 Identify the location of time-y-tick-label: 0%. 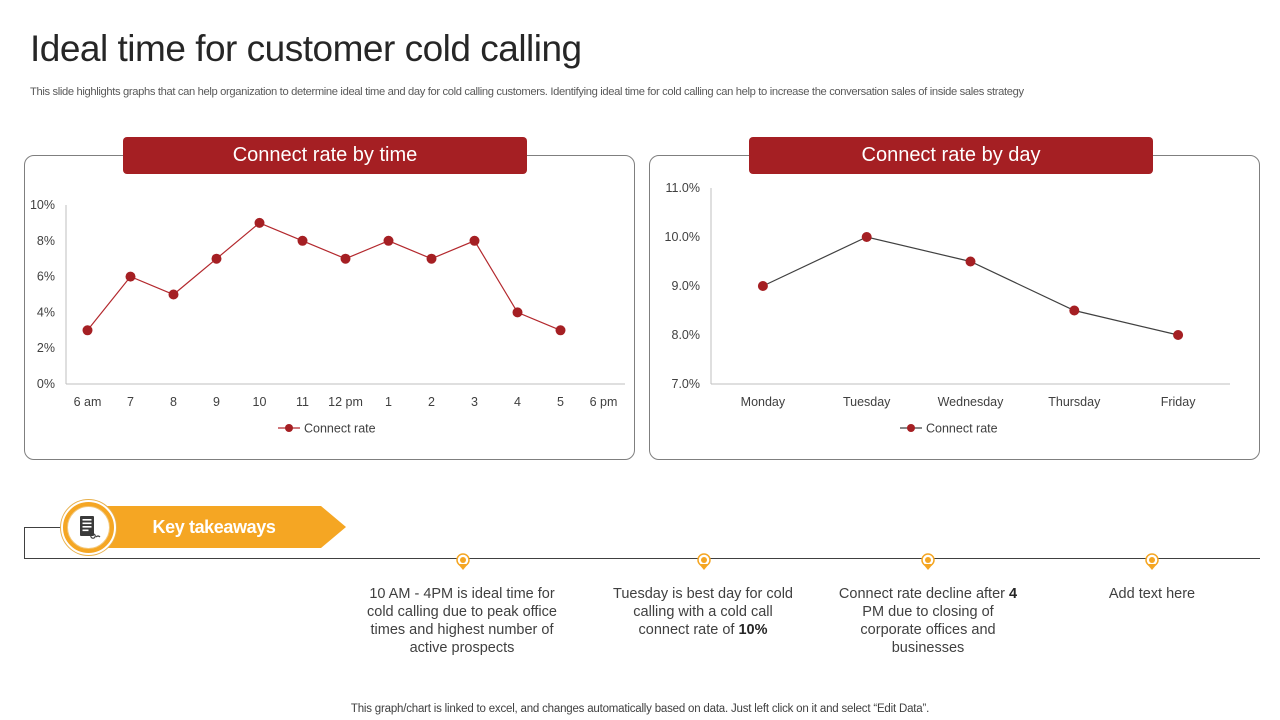
(46, 384).